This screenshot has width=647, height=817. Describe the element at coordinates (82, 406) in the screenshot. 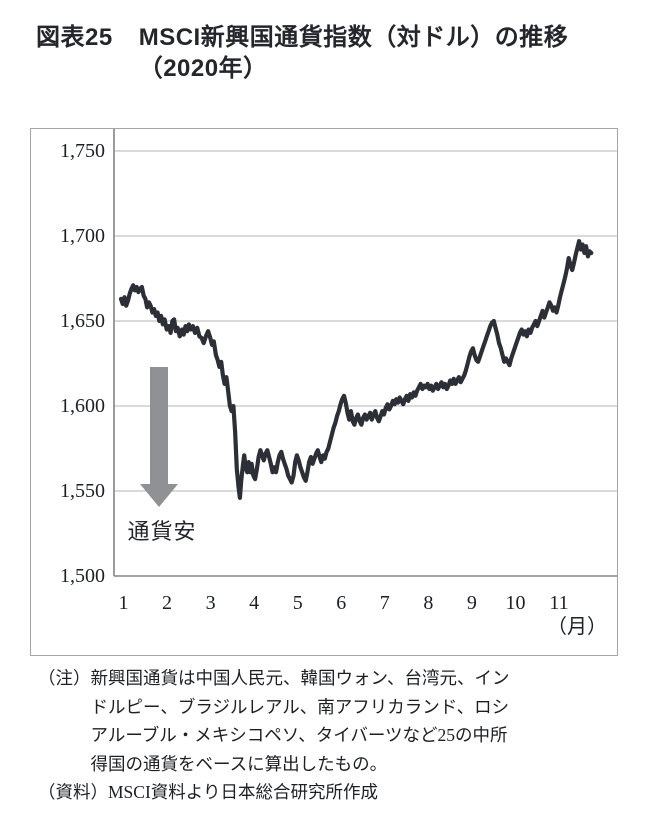

I see `y-tick-label-1600: 1,600` at that location.